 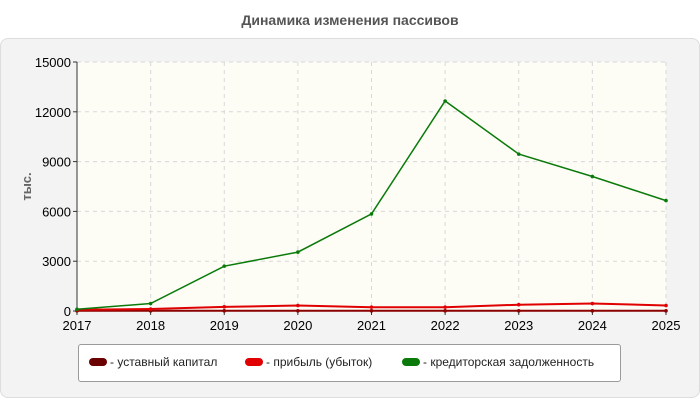 I want to click on y-tick-label: 0, so click(x=67, y=311).